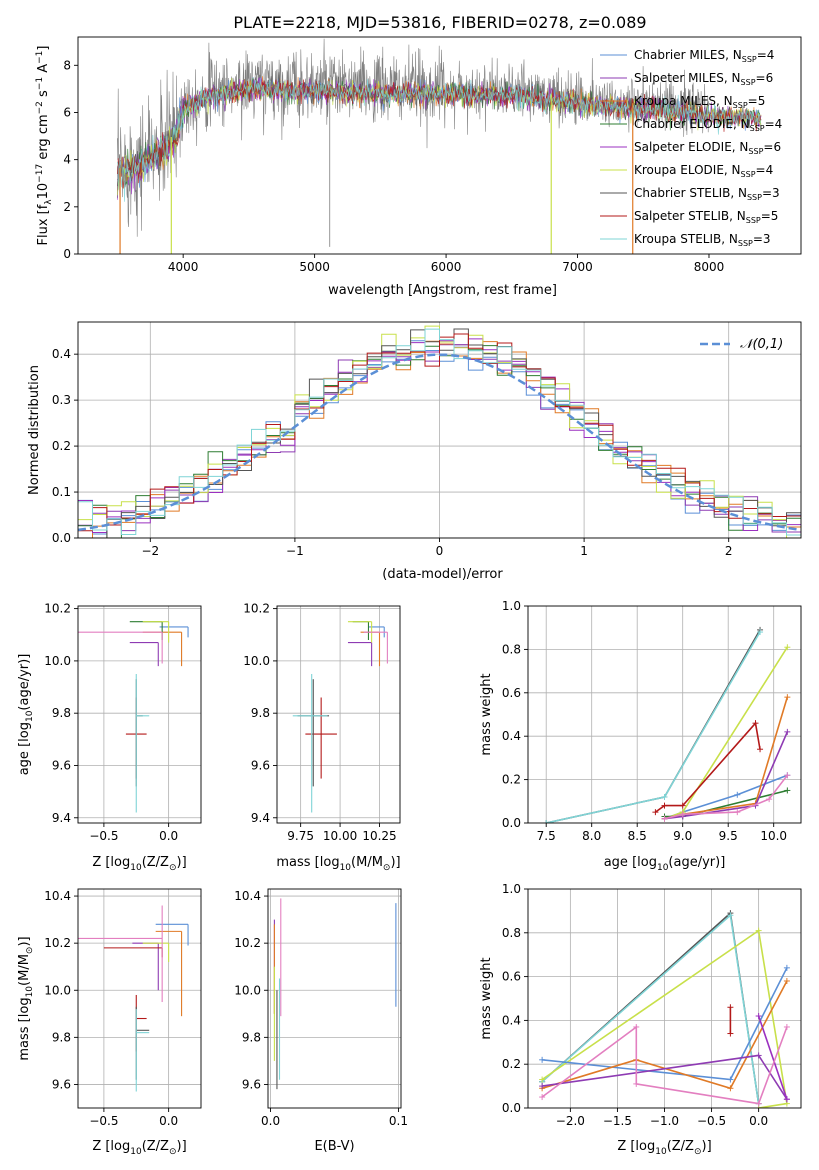  I want to click on x-tick-label: 8.0, so click(591, 836).